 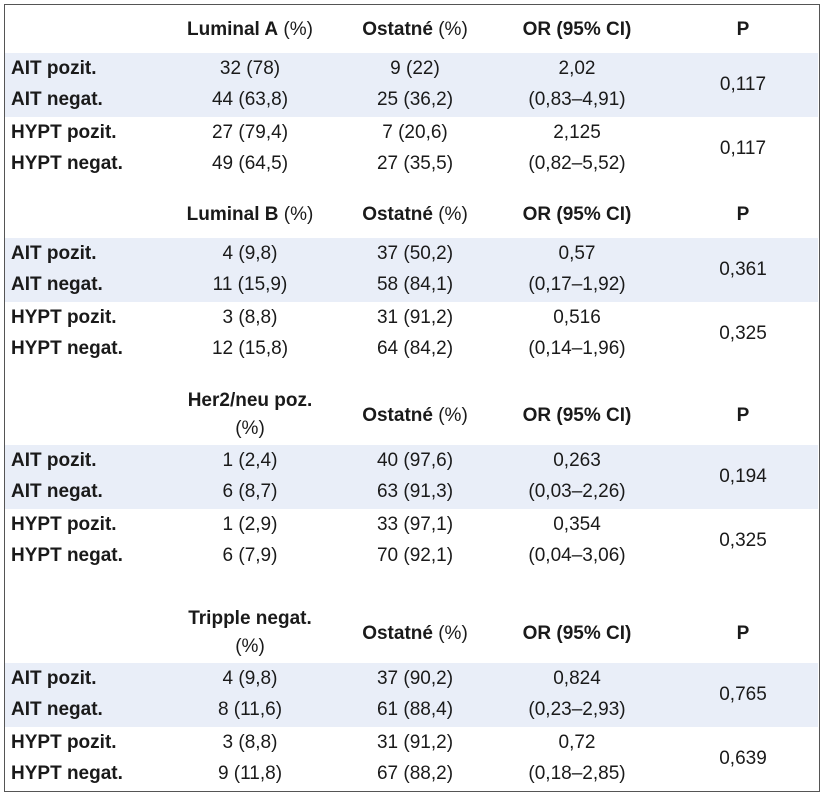 I want to click on others-value: 33 (97,1), so click(x=415, y=524).